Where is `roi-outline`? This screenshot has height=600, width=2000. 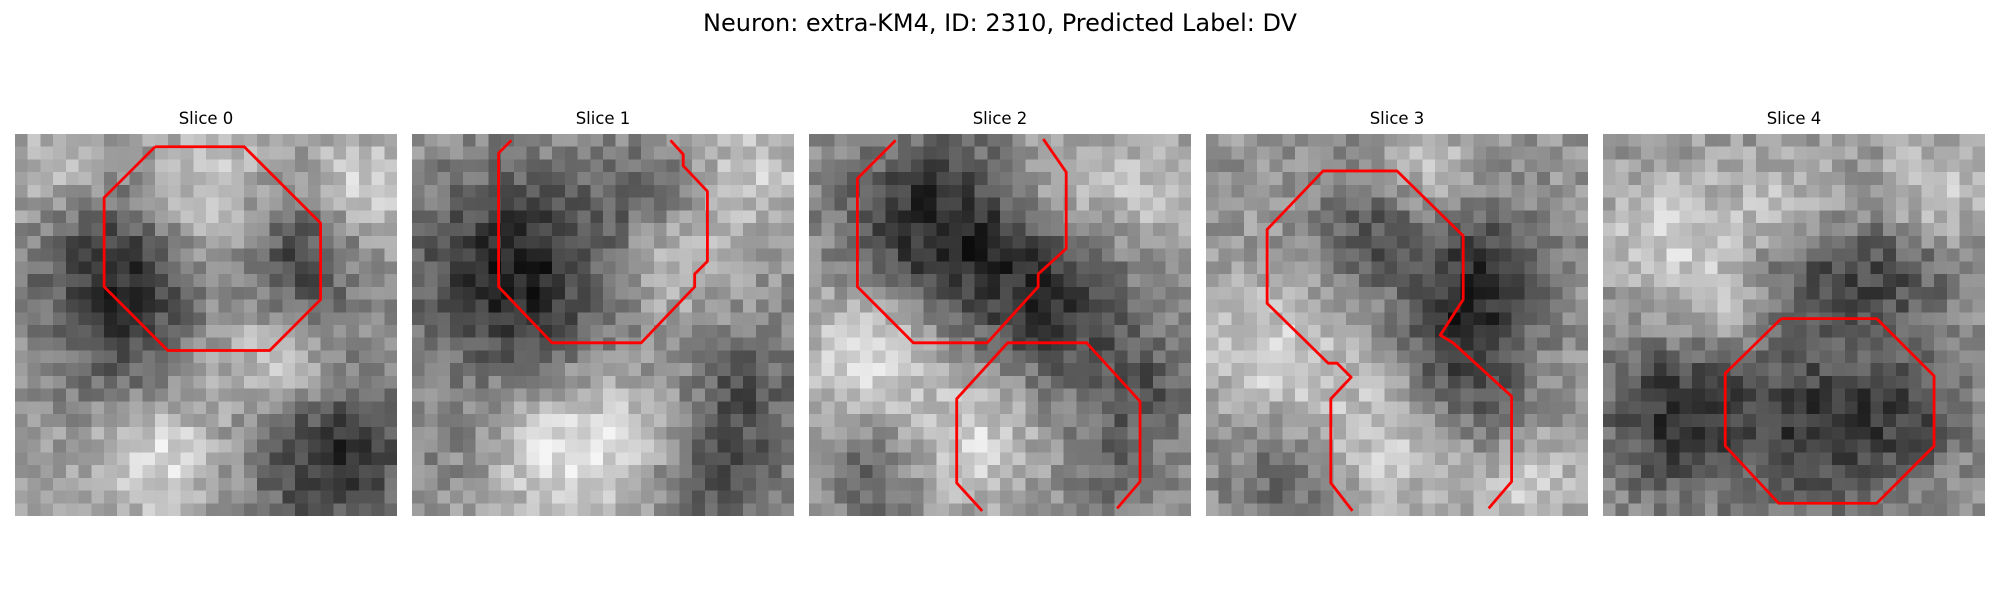
roi-outline is located at coordinates (1389, 340).